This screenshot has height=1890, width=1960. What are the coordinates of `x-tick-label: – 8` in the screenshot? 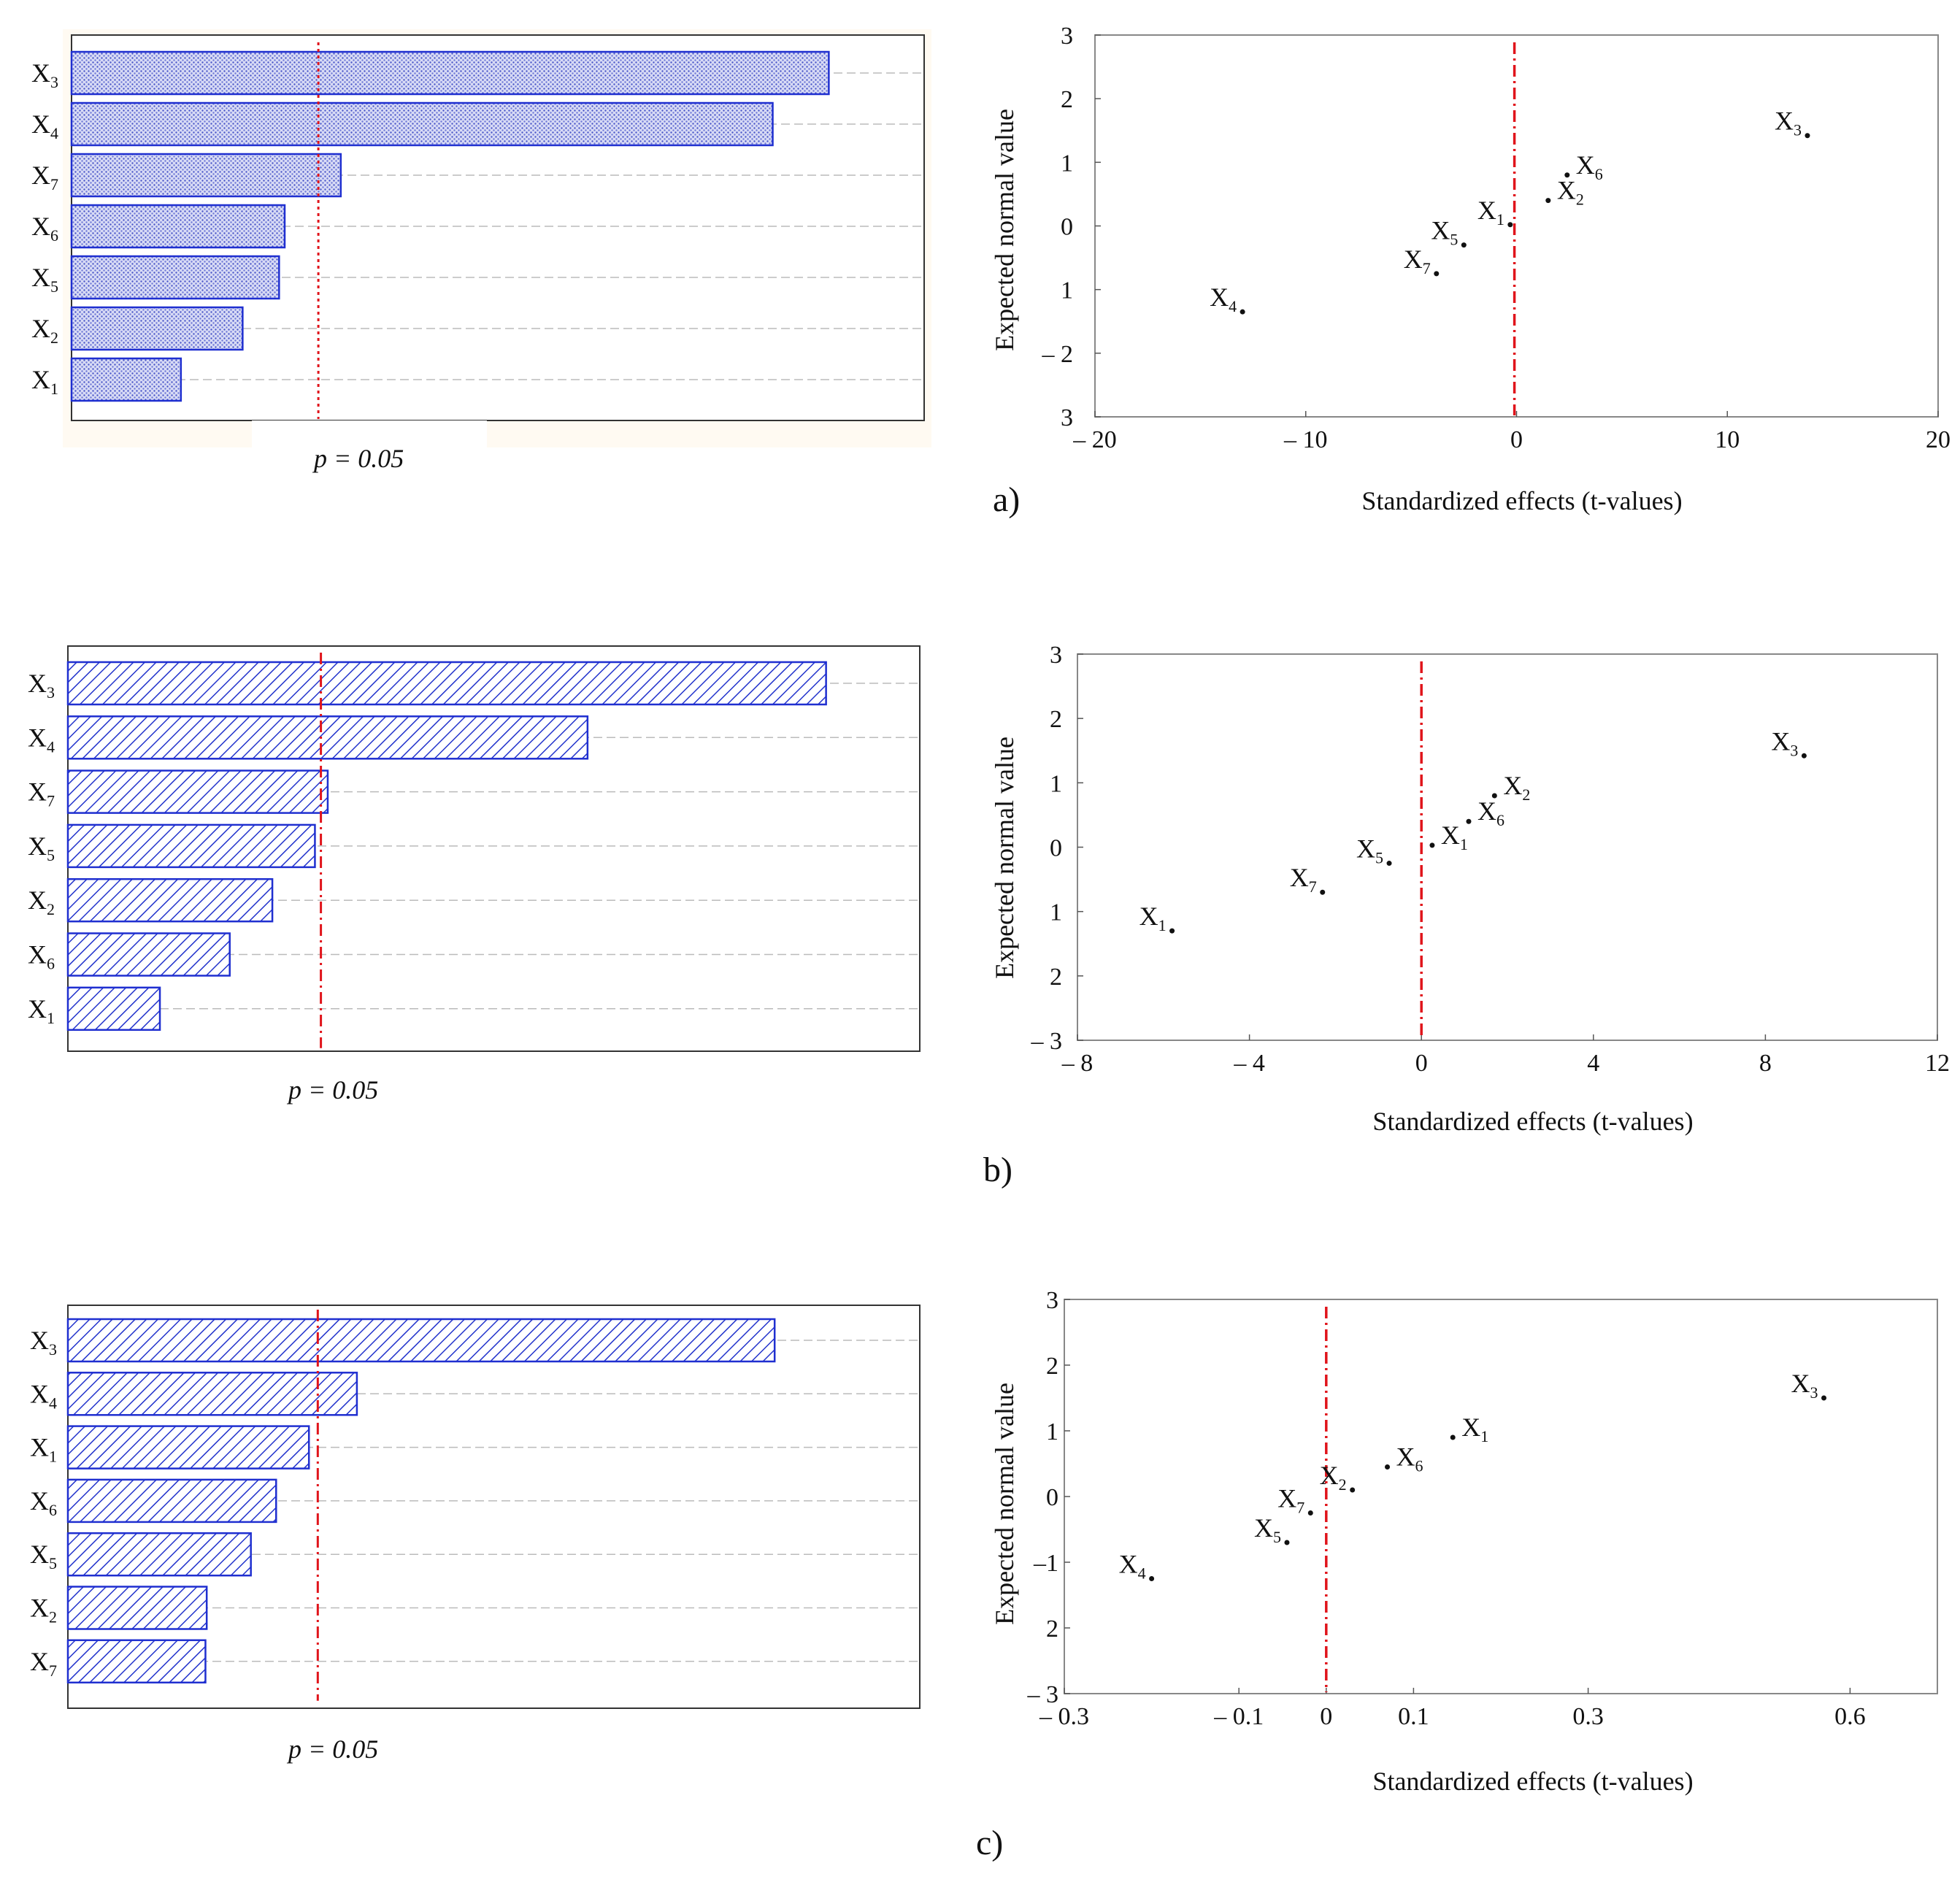 It's located at (1077, 1063).